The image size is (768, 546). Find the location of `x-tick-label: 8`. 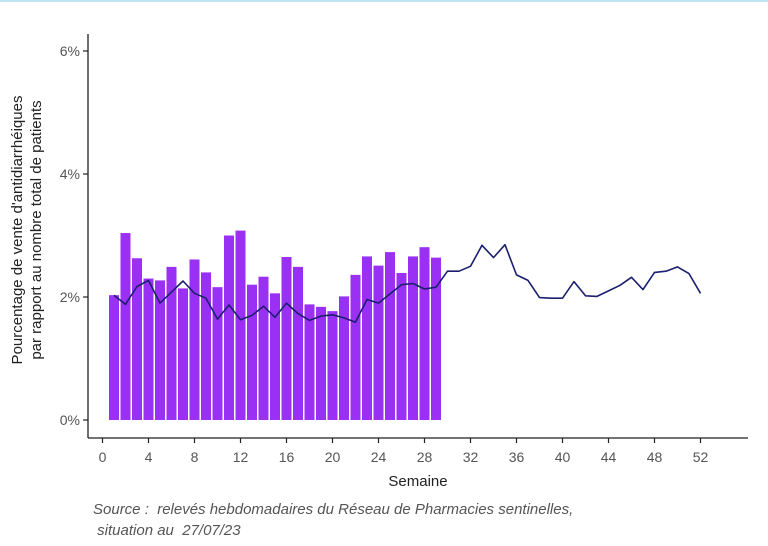

x-tick-label: 8 is located at coordinates (195, 457).